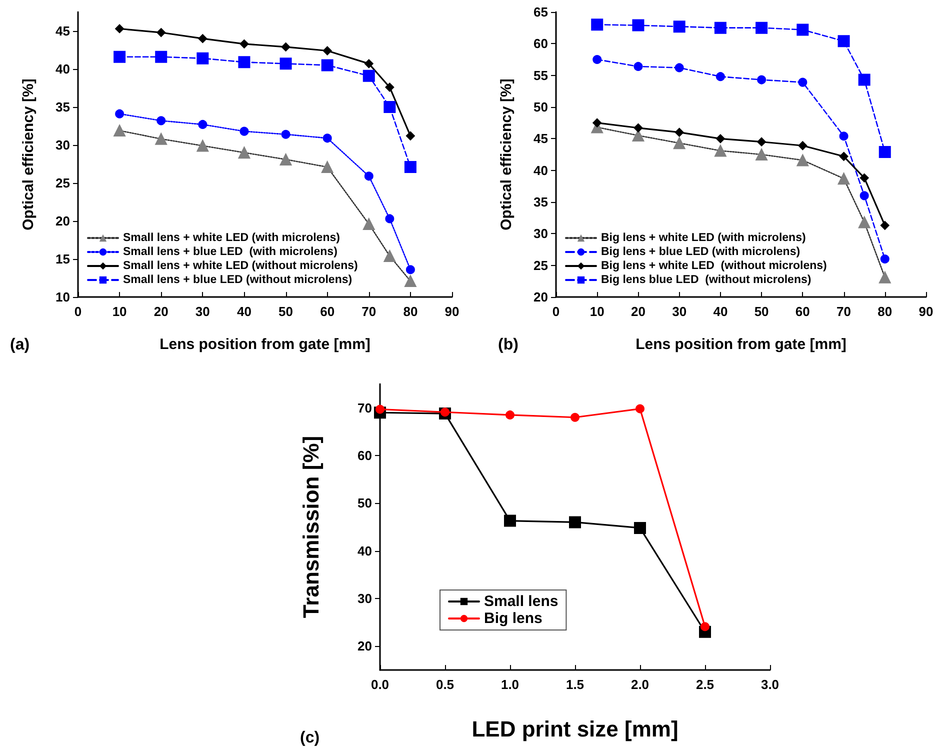  I want to click on x-tick-label: 0.5, so click(445, 684).